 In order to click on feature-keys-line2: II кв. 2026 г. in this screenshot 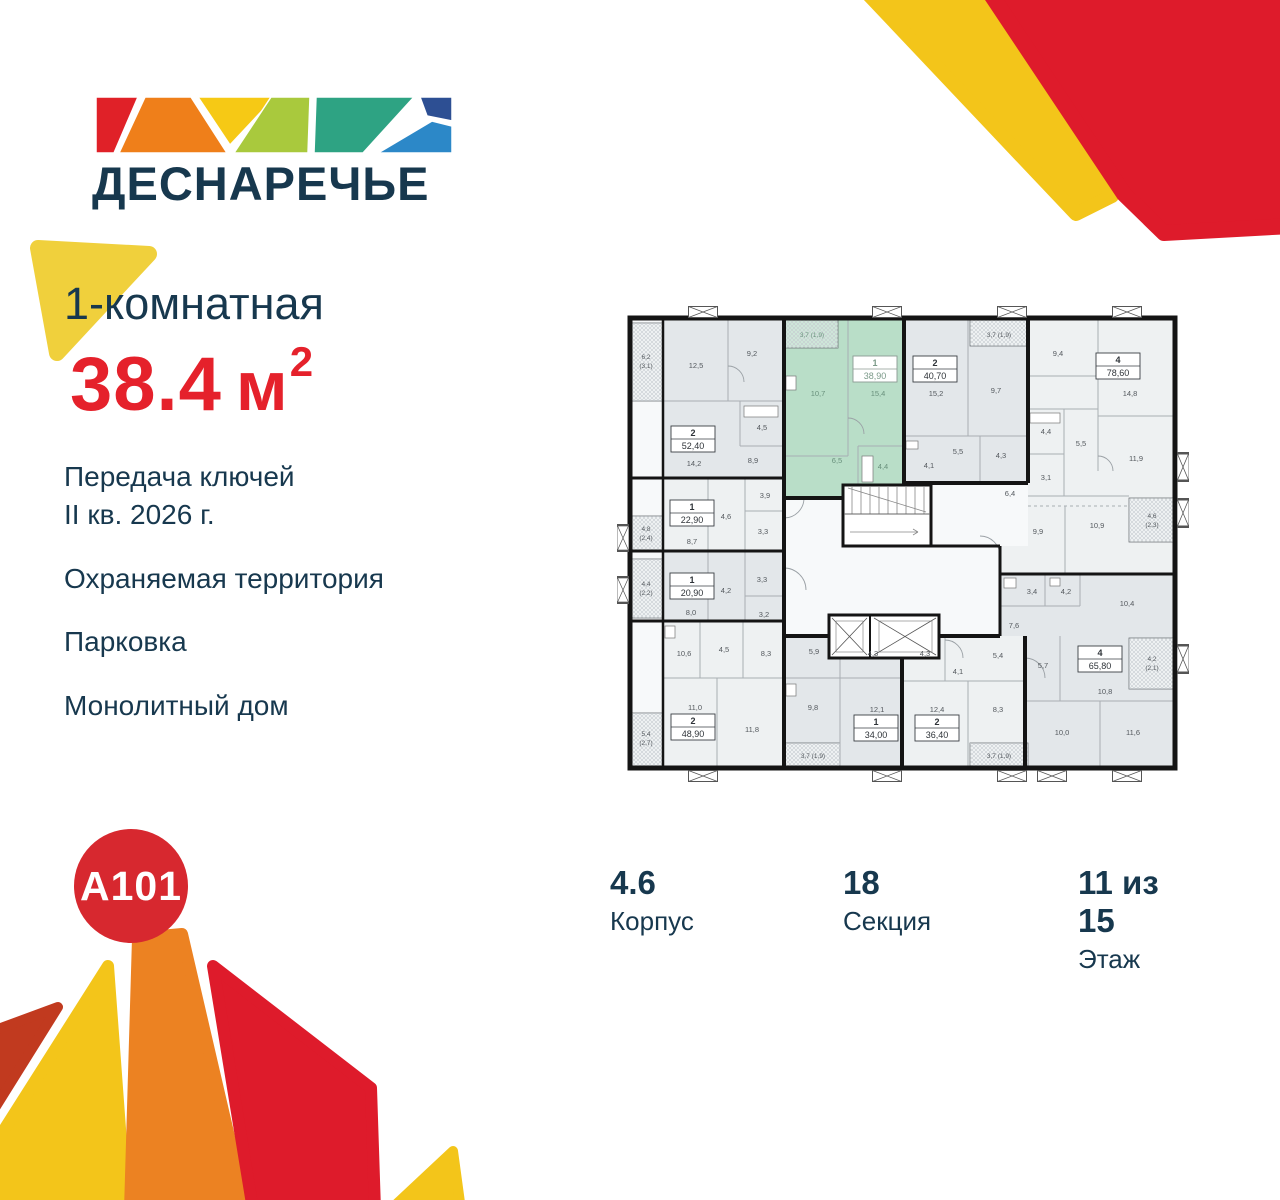, I will do `click(139, 514)`.